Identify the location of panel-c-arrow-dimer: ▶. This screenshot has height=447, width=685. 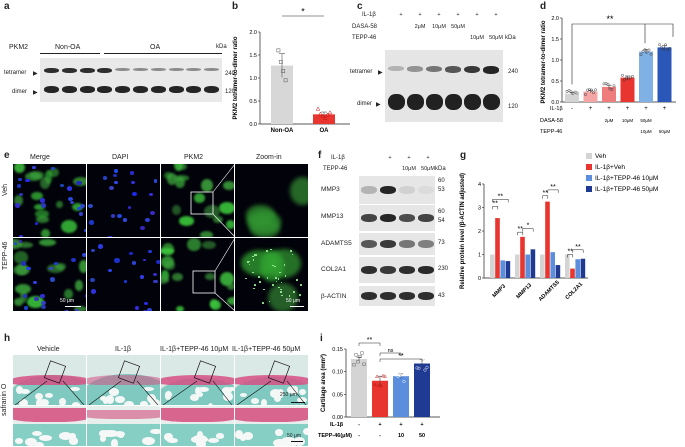
(378, 105).